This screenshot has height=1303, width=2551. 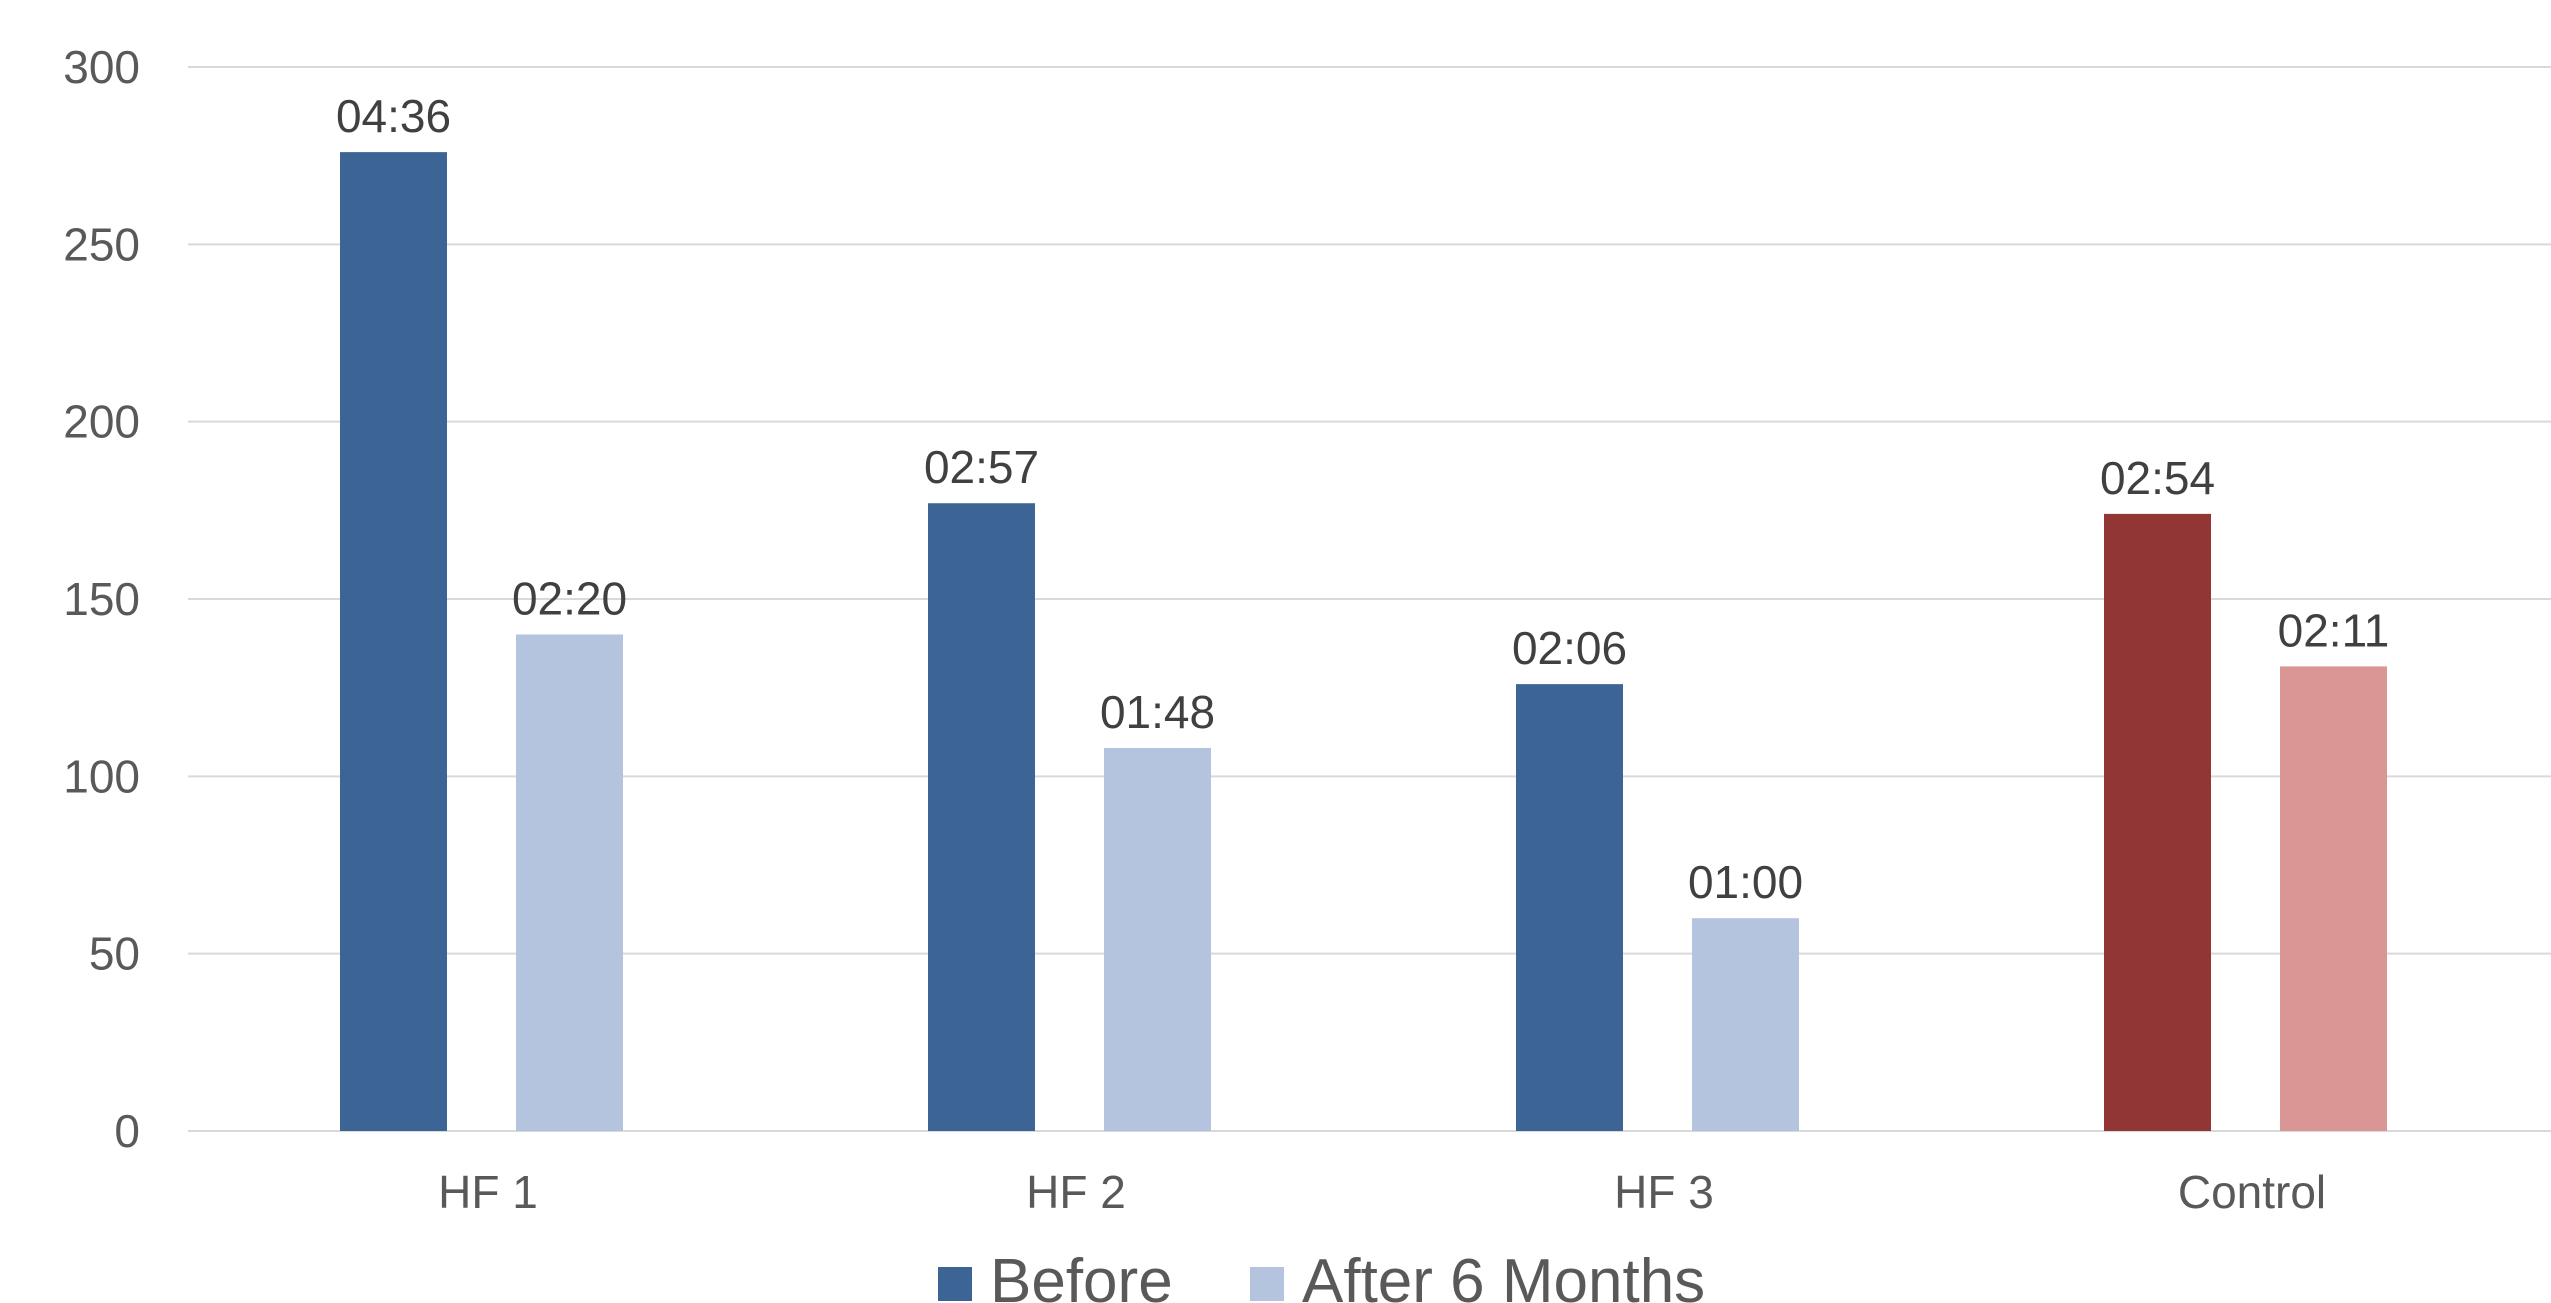 I want to click on y-tick-label: 100, so click(x=101, y=776).